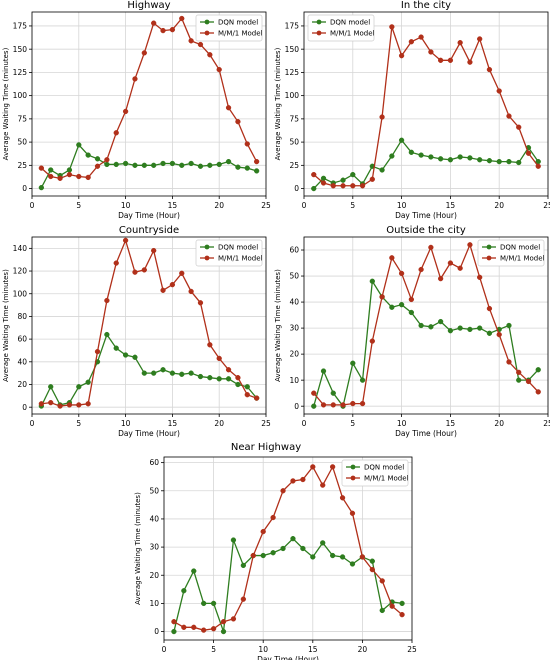  I want to click on chart-title: Outside the city, so click(426, 230).